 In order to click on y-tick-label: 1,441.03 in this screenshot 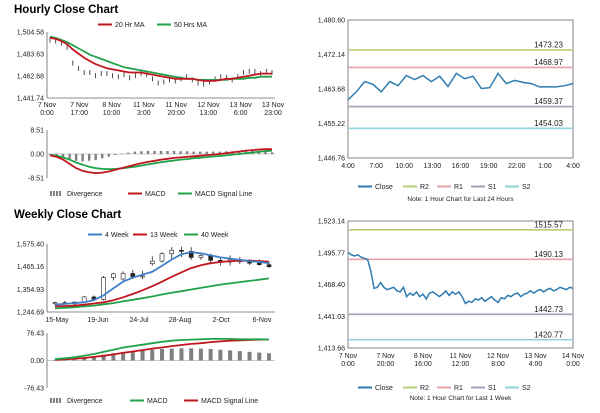, I will do `click(331, 317)`.